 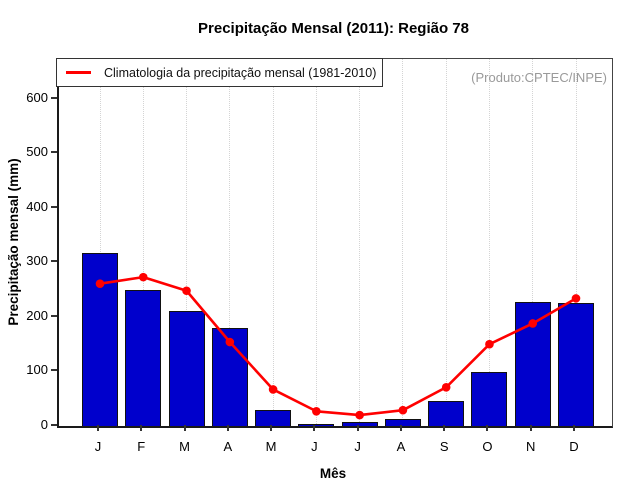 What do you see at coordinates (333, 28) in the screenshot?
I see `chart-title: Precipitação Mensal (2011): Região 78` at bounding box center [333, 28].